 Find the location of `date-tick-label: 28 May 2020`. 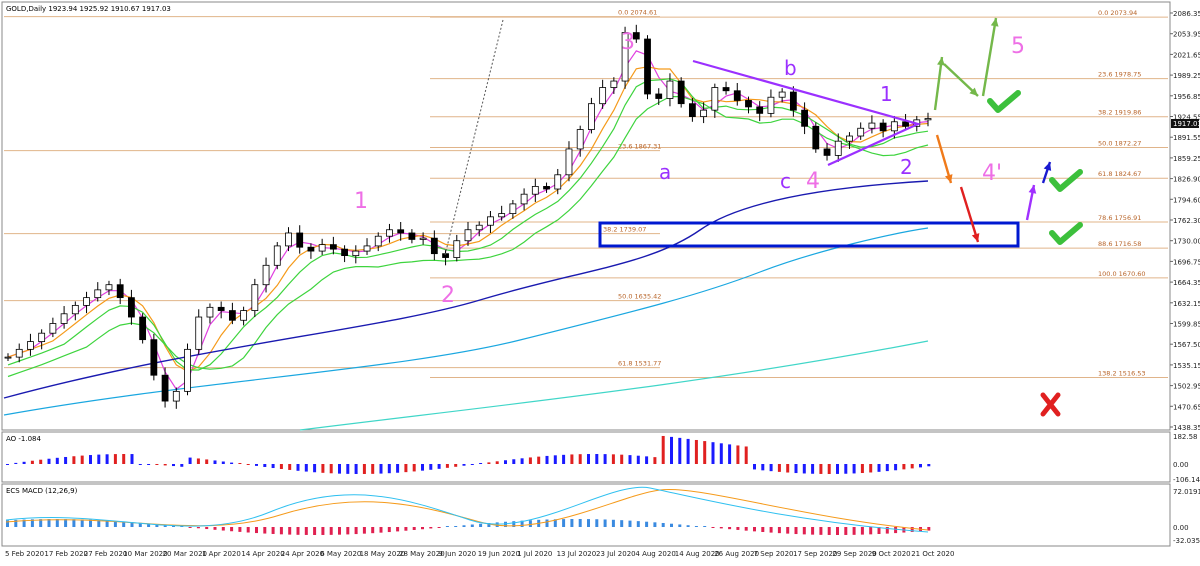

date-tick-label: 28 May 2020 is located at coordinates (422, 554).